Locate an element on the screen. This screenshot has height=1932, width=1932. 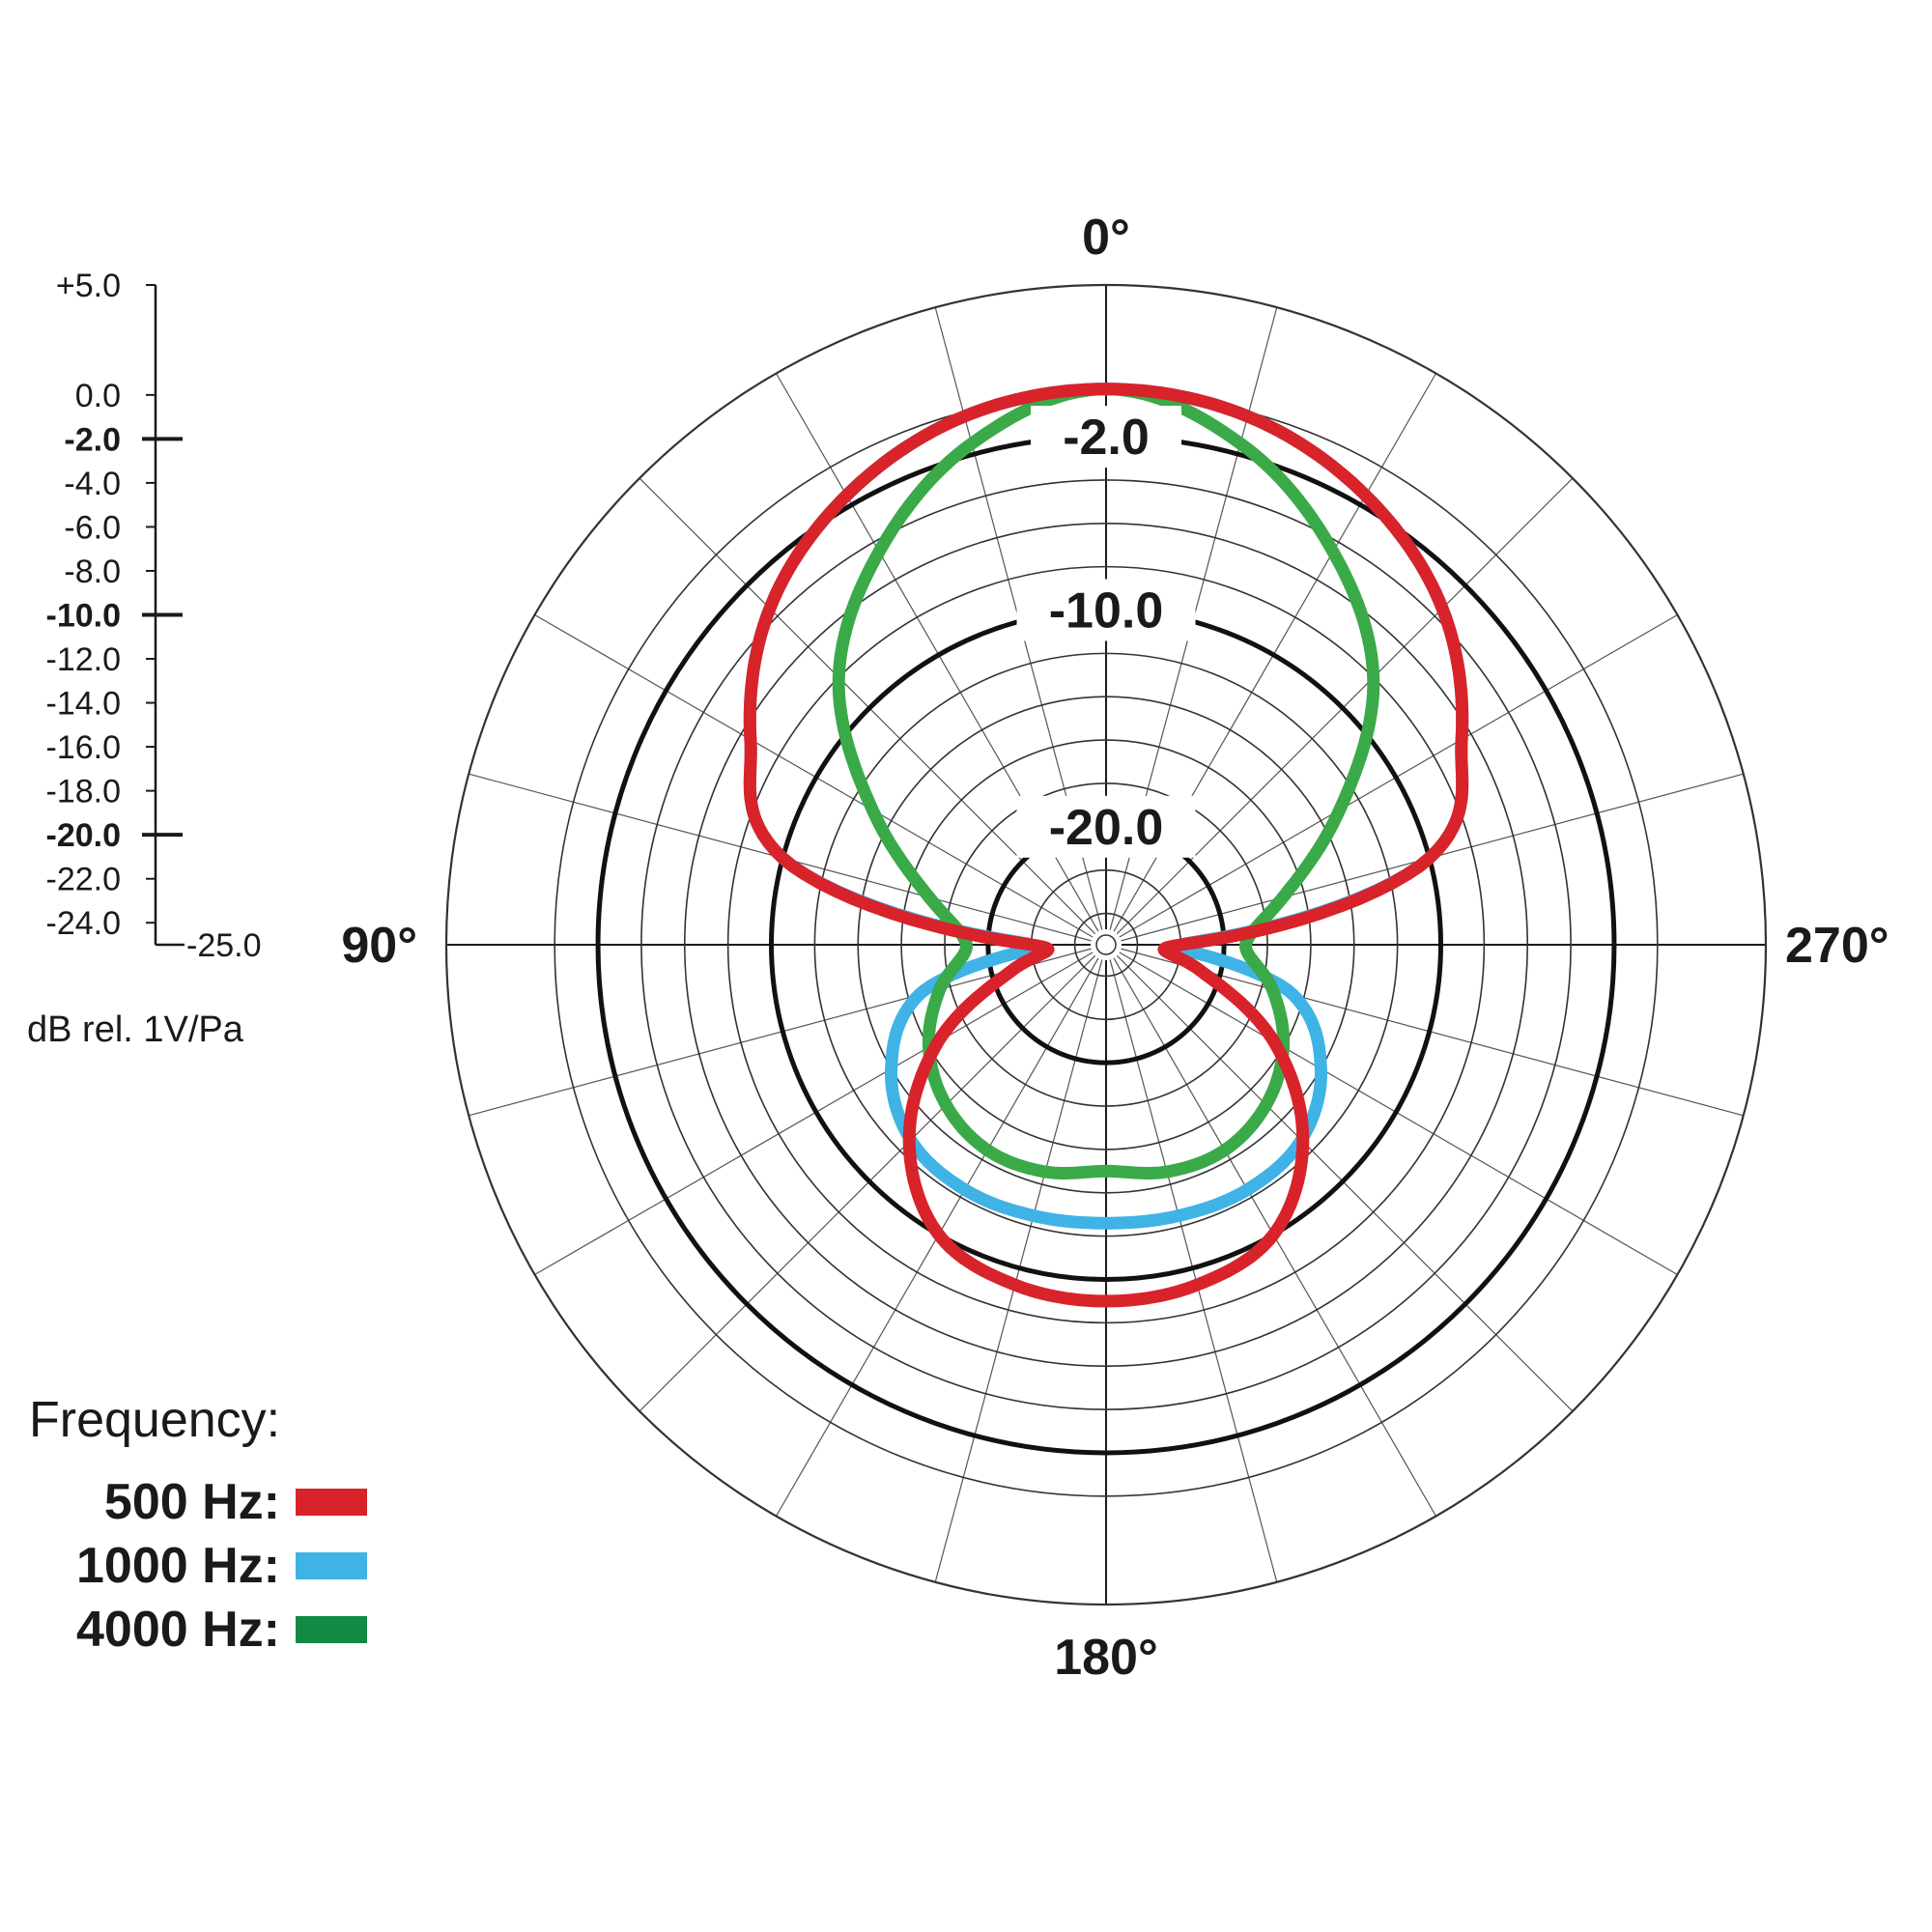
legend: Frequency: 500 Hz: 1000 Hz: 4000 Hz: is located at coordinates (222, 1526).